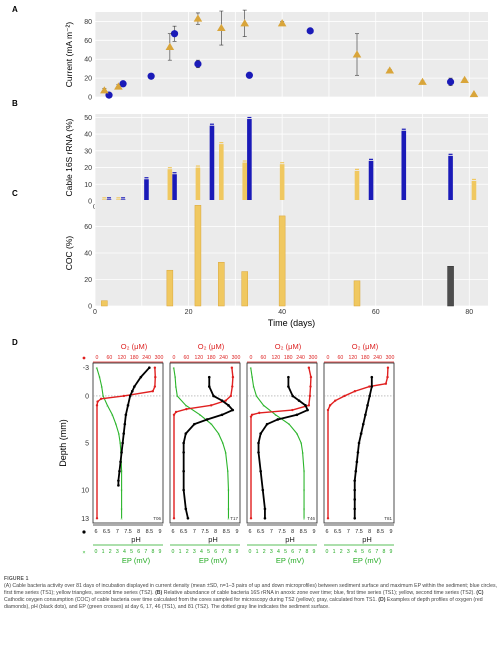  What do you see at coordinates (234, 518) in the screenshot?
I see `subplot-tag: T17` at bounding box center [234, 518].